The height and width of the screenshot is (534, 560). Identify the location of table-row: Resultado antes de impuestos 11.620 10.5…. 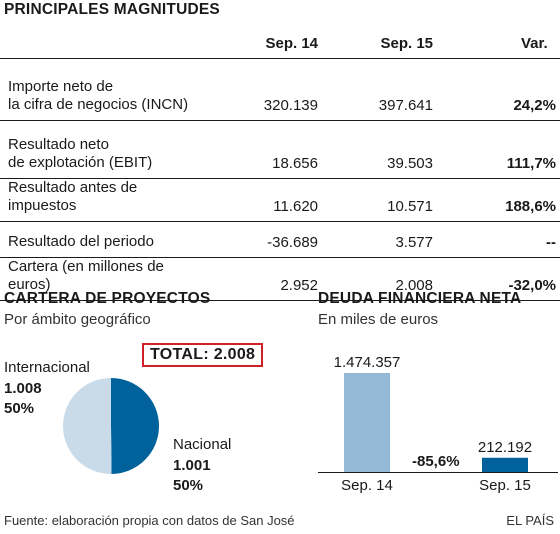
(280, 200).